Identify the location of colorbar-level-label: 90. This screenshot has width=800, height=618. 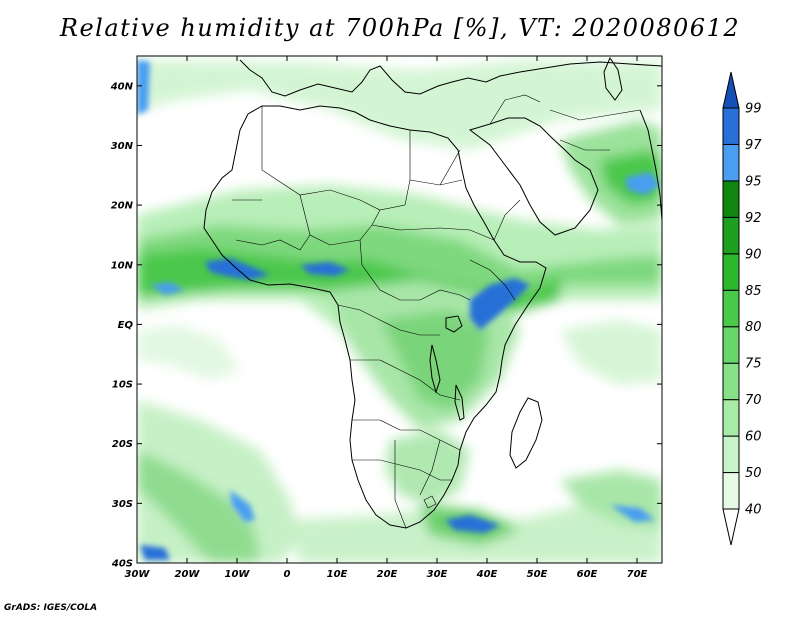
(753, 254).